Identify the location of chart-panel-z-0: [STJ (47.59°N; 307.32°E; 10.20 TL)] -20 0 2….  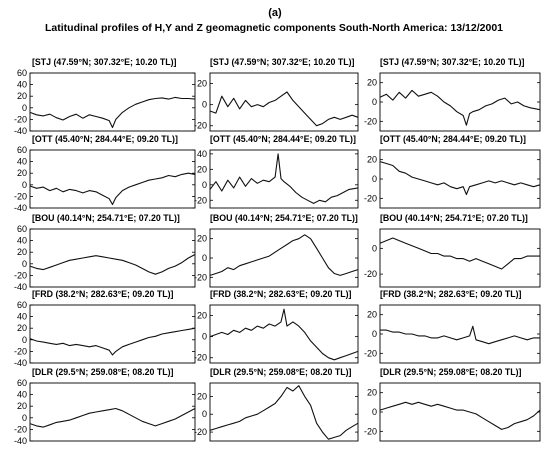
(452, 94).